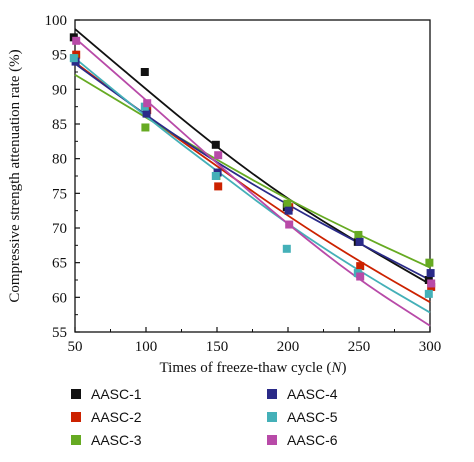  I want to click on y-tick-label: 100, so click(56, 21).